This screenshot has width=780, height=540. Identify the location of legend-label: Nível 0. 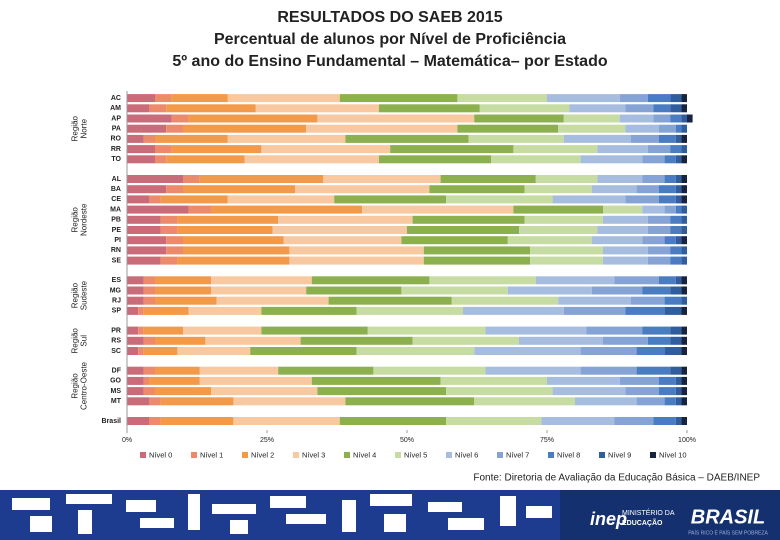
(160, 454).